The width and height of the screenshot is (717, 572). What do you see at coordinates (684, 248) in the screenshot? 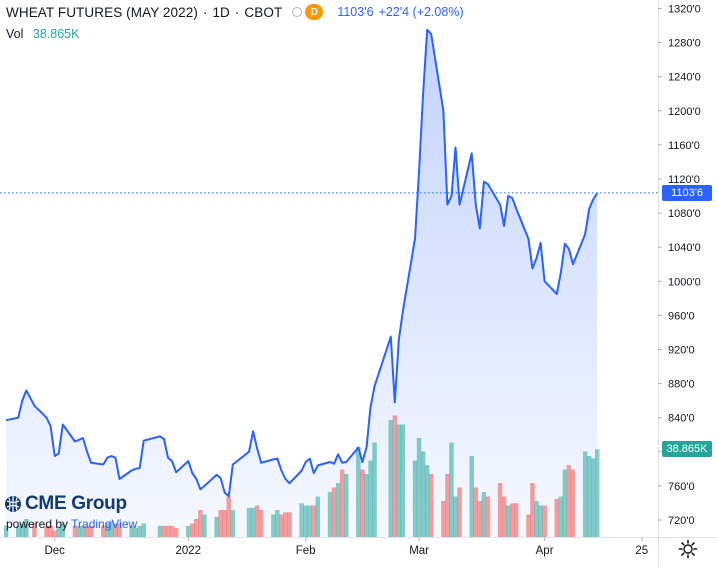
I see `y-tick-label: 1040'0` at bounding box center [684, 248].